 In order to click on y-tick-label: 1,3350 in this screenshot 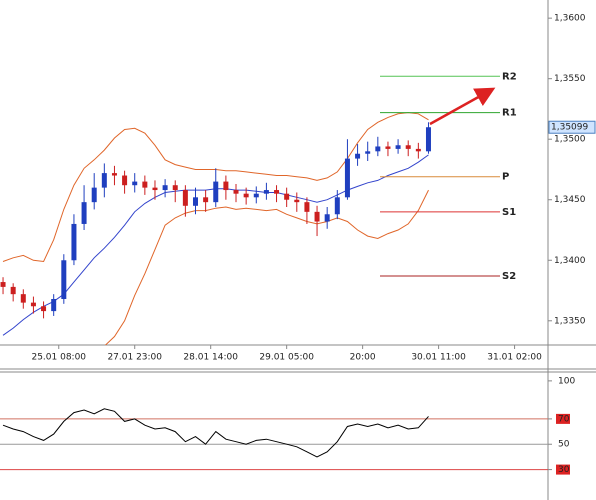, I will do `click(570, 321)`.